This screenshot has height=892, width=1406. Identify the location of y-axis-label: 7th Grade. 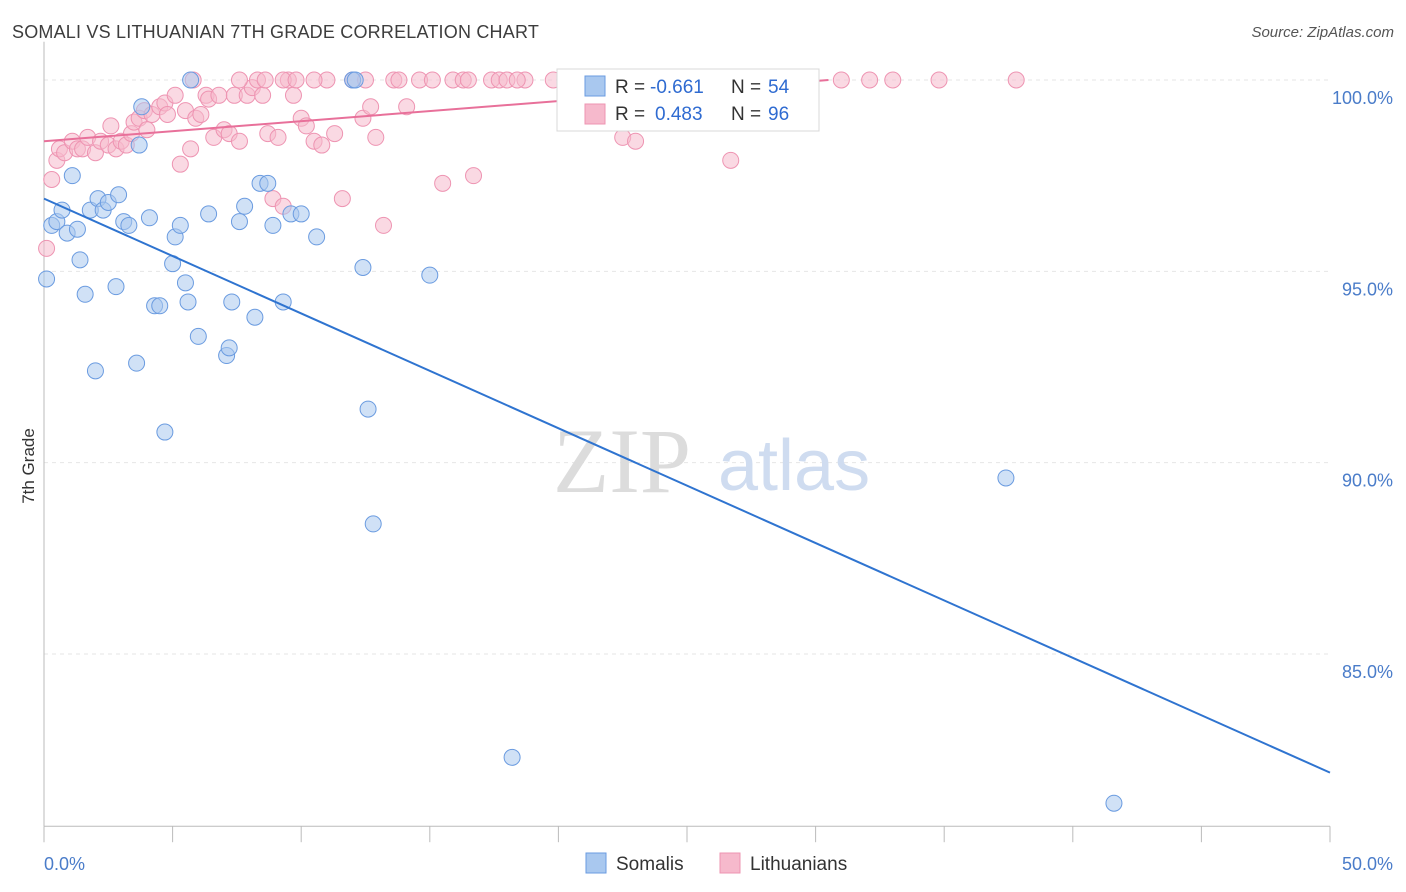
(28, 466).